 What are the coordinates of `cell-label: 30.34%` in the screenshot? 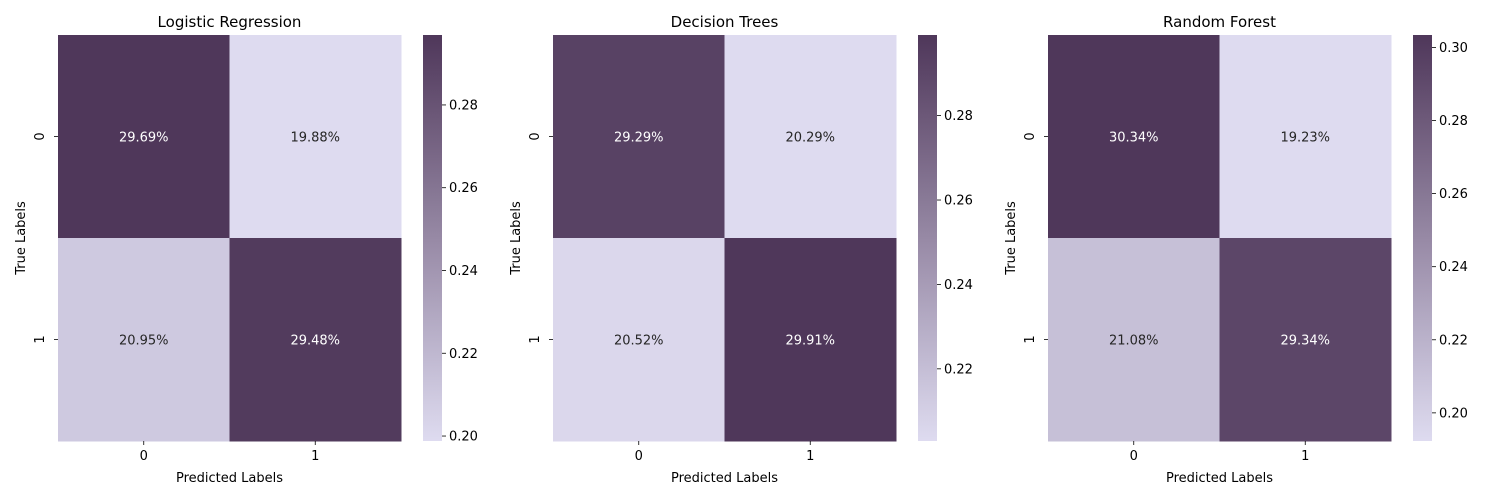 It's located at (1134, 138).